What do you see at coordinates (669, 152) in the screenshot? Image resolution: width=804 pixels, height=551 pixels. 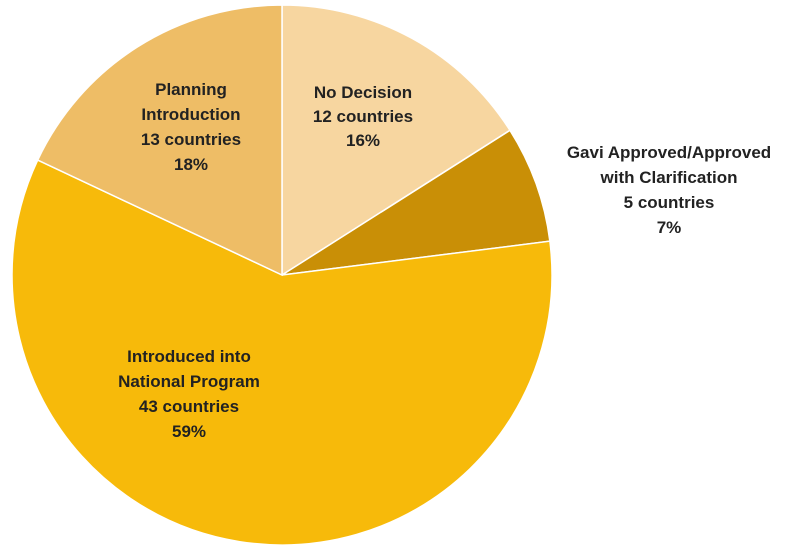 I see `data-label-line: Gavi Approved/Approved` at bounding box center [669, 152].